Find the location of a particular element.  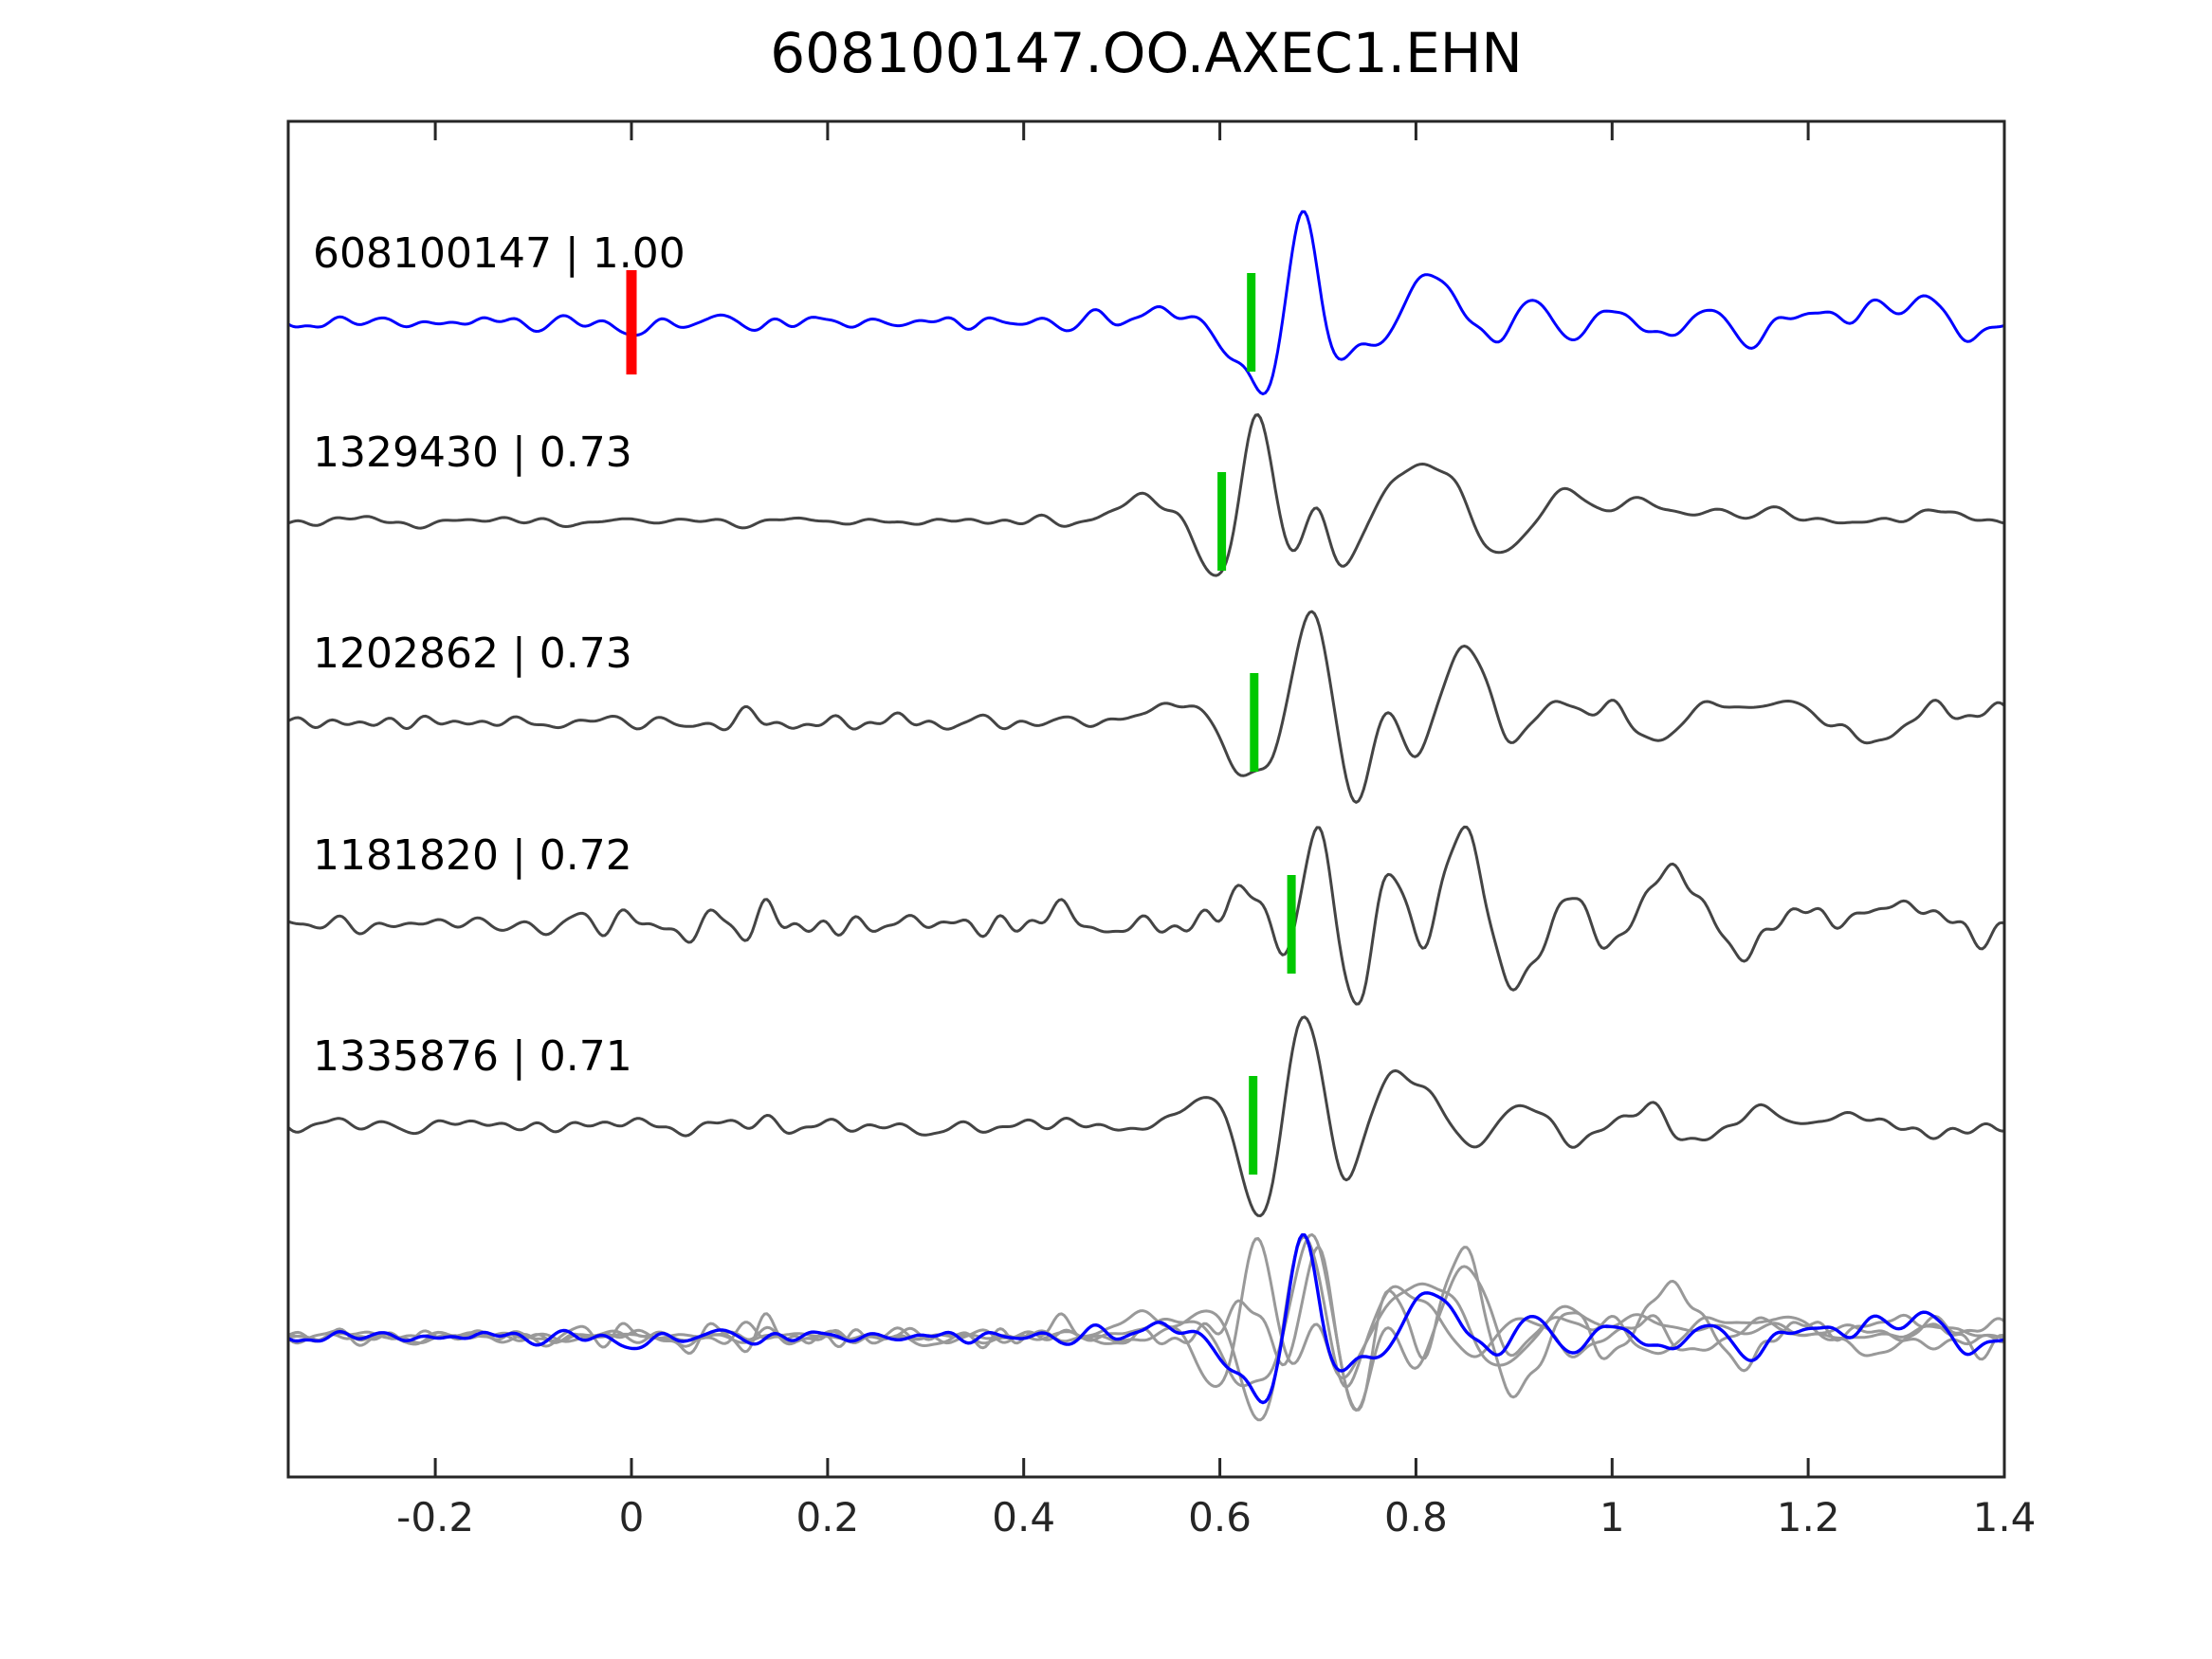

trace-label-1202862: 1202862 | 0.73 is located at coordinates (472, 653).